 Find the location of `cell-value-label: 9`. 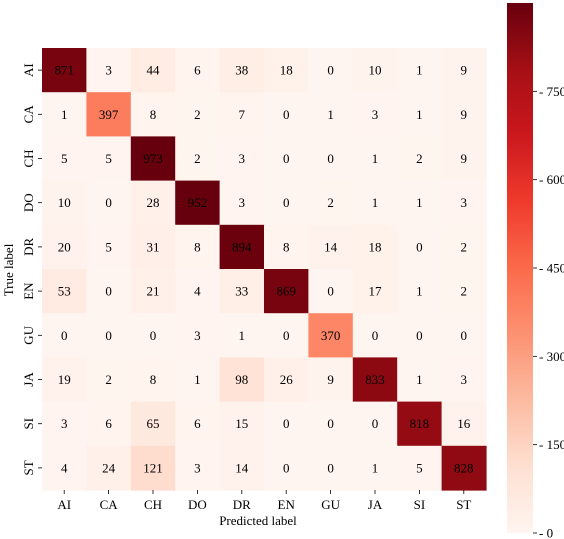

cell-value-label: 9 is located at coordinates (464, 70).